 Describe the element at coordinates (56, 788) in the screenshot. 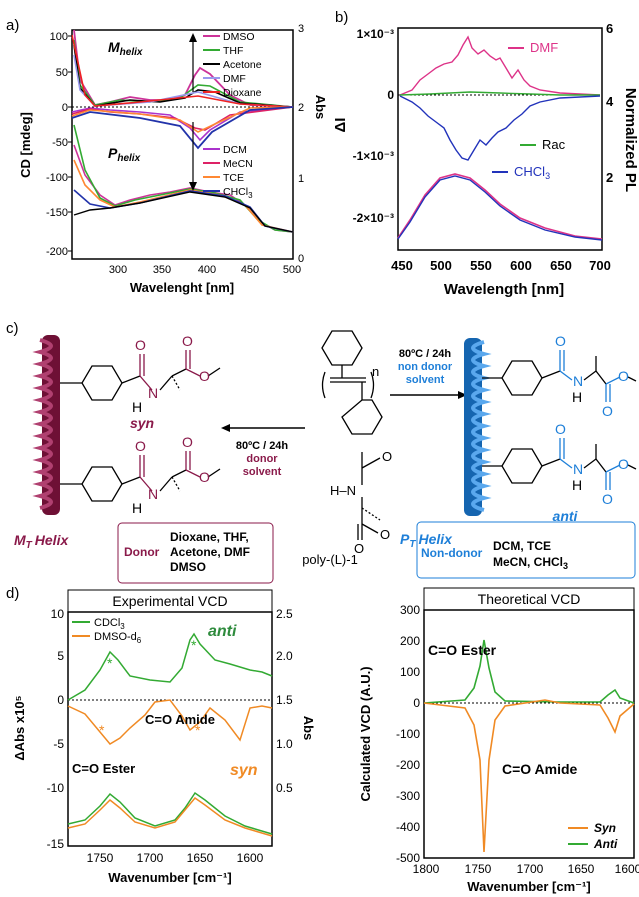

I see `y-tick: -10` at that location.